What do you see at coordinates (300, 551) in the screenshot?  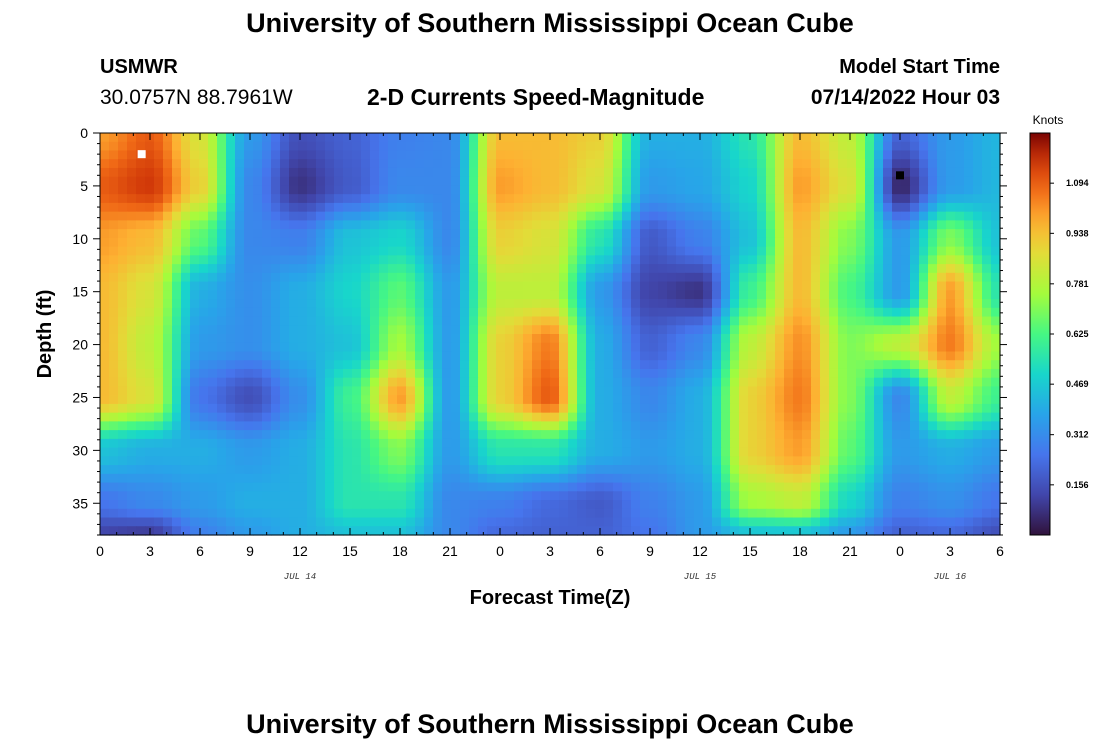 I see `x-tick-label: 12` at bounding box center [300, 551].